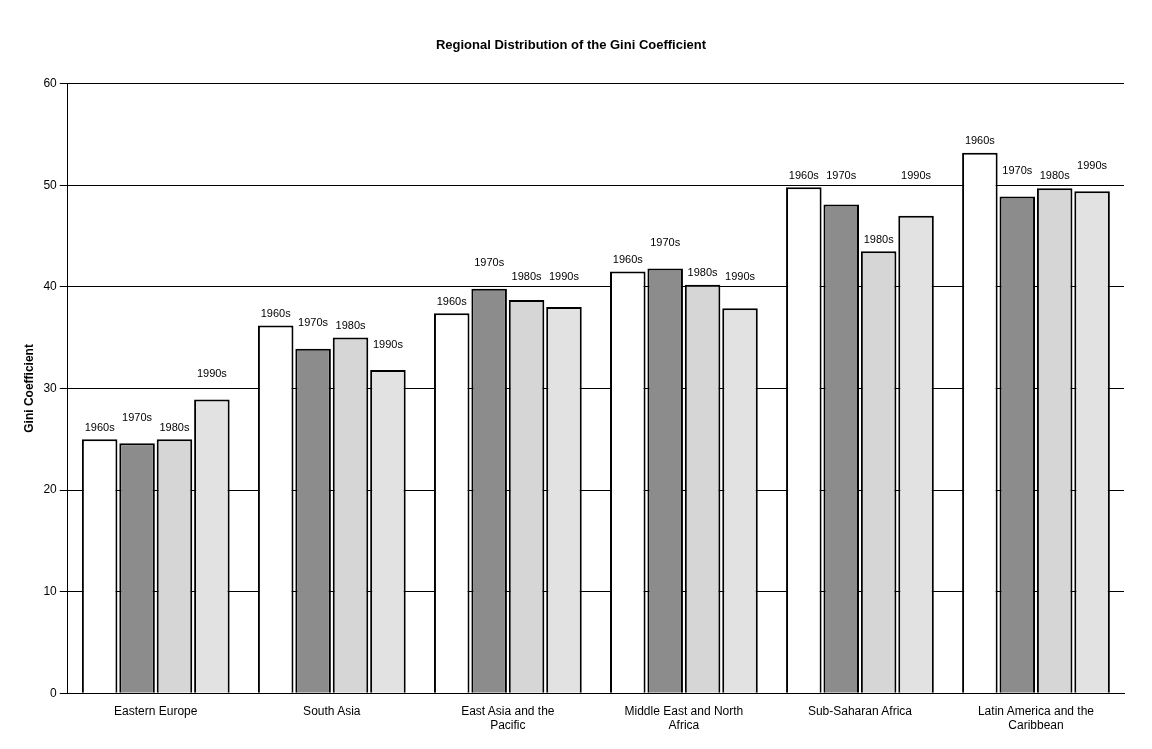 This screenshot has height=749, width=1152. Describe the element at coordinates (332, 710) in the screenshot. I see `x-tick-label: South Asia` at that location.